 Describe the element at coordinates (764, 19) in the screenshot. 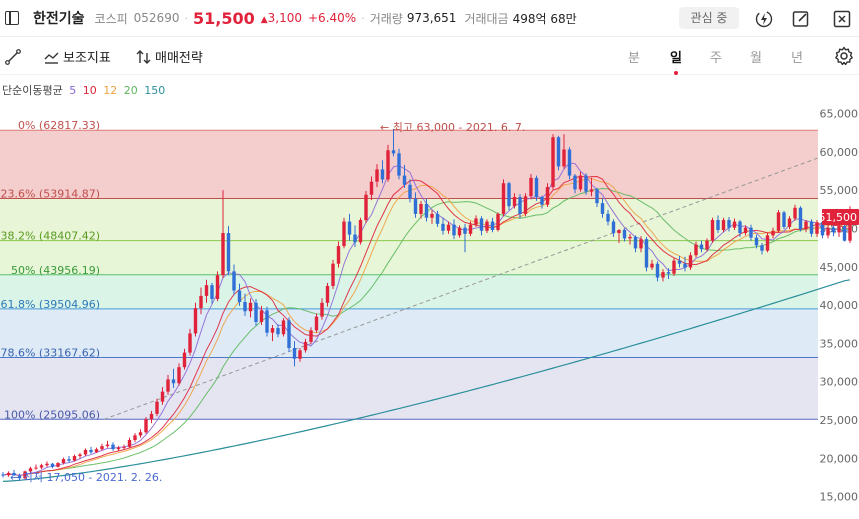

I see `lightning-icon` at that location.